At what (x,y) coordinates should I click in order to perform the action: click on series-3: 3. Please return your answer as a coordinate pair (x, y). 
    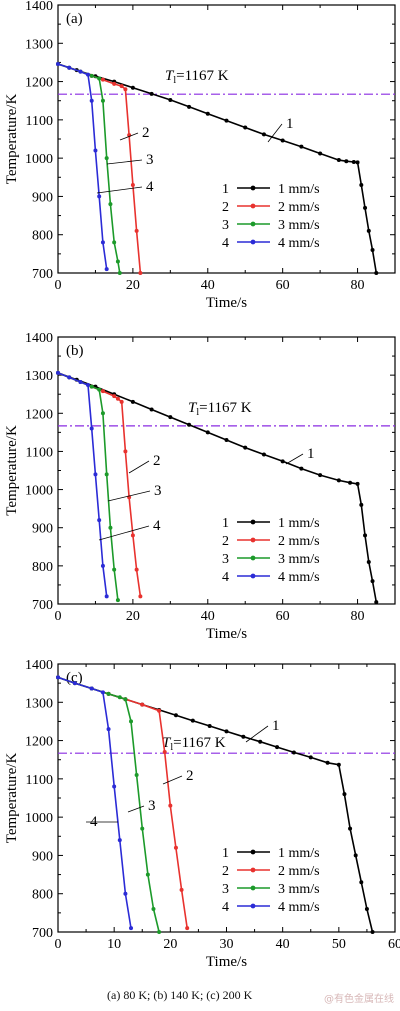
    Looking at the image, I should click on (109, 486).